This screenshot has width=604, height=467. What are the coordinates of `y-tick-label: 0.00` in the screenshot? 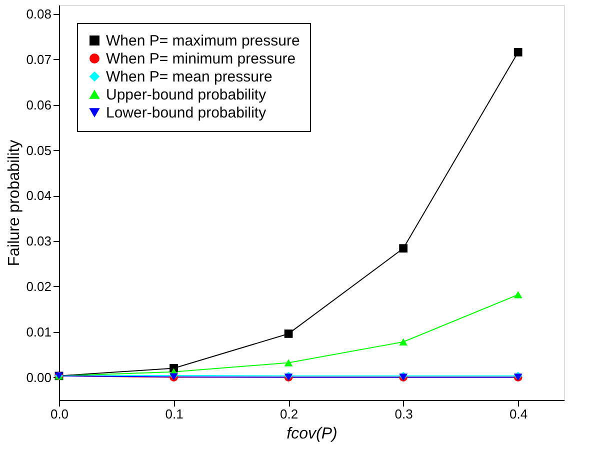 It's located at (39, 377).